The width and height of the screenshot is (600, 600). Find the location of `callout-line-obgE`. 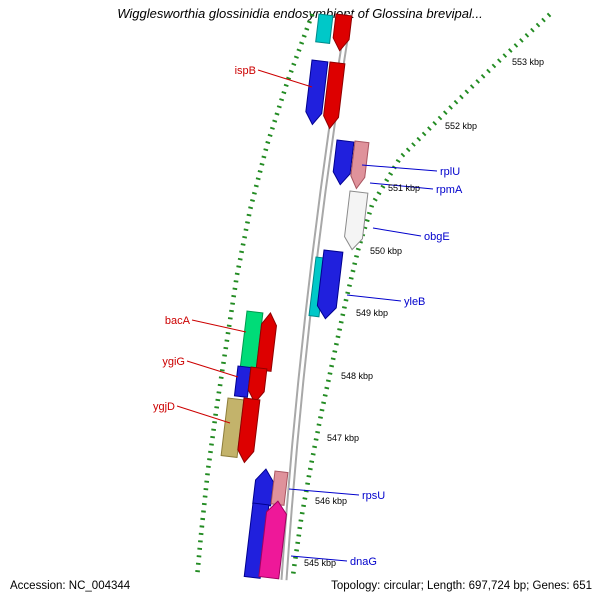

callout-line-obgE is located at coordinates (397, 232).